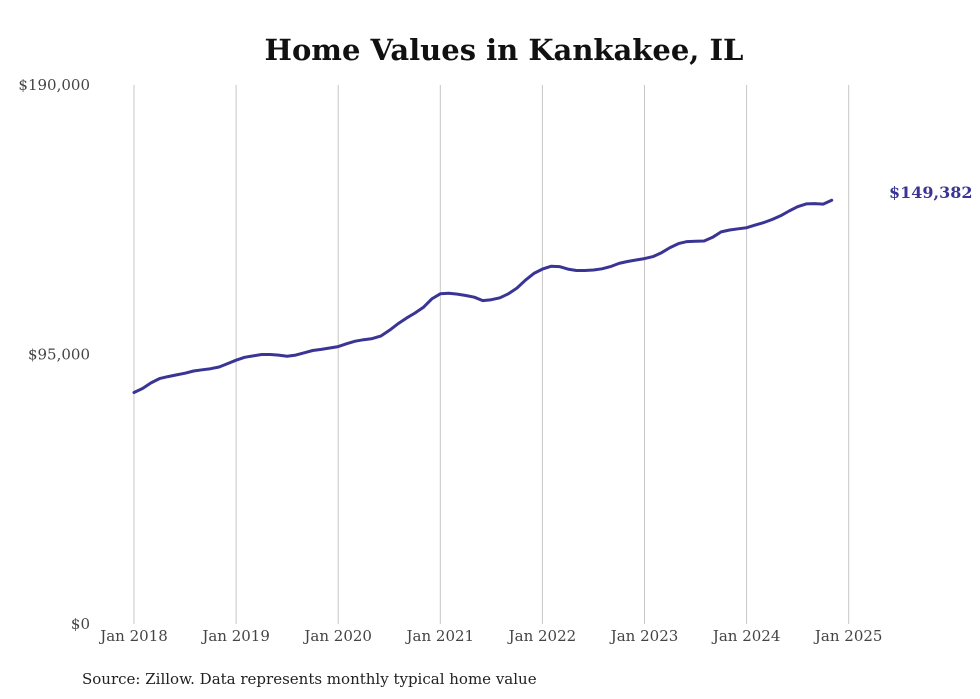  I want to click on x-tick-label: Jan 2023, so click(644, 636).